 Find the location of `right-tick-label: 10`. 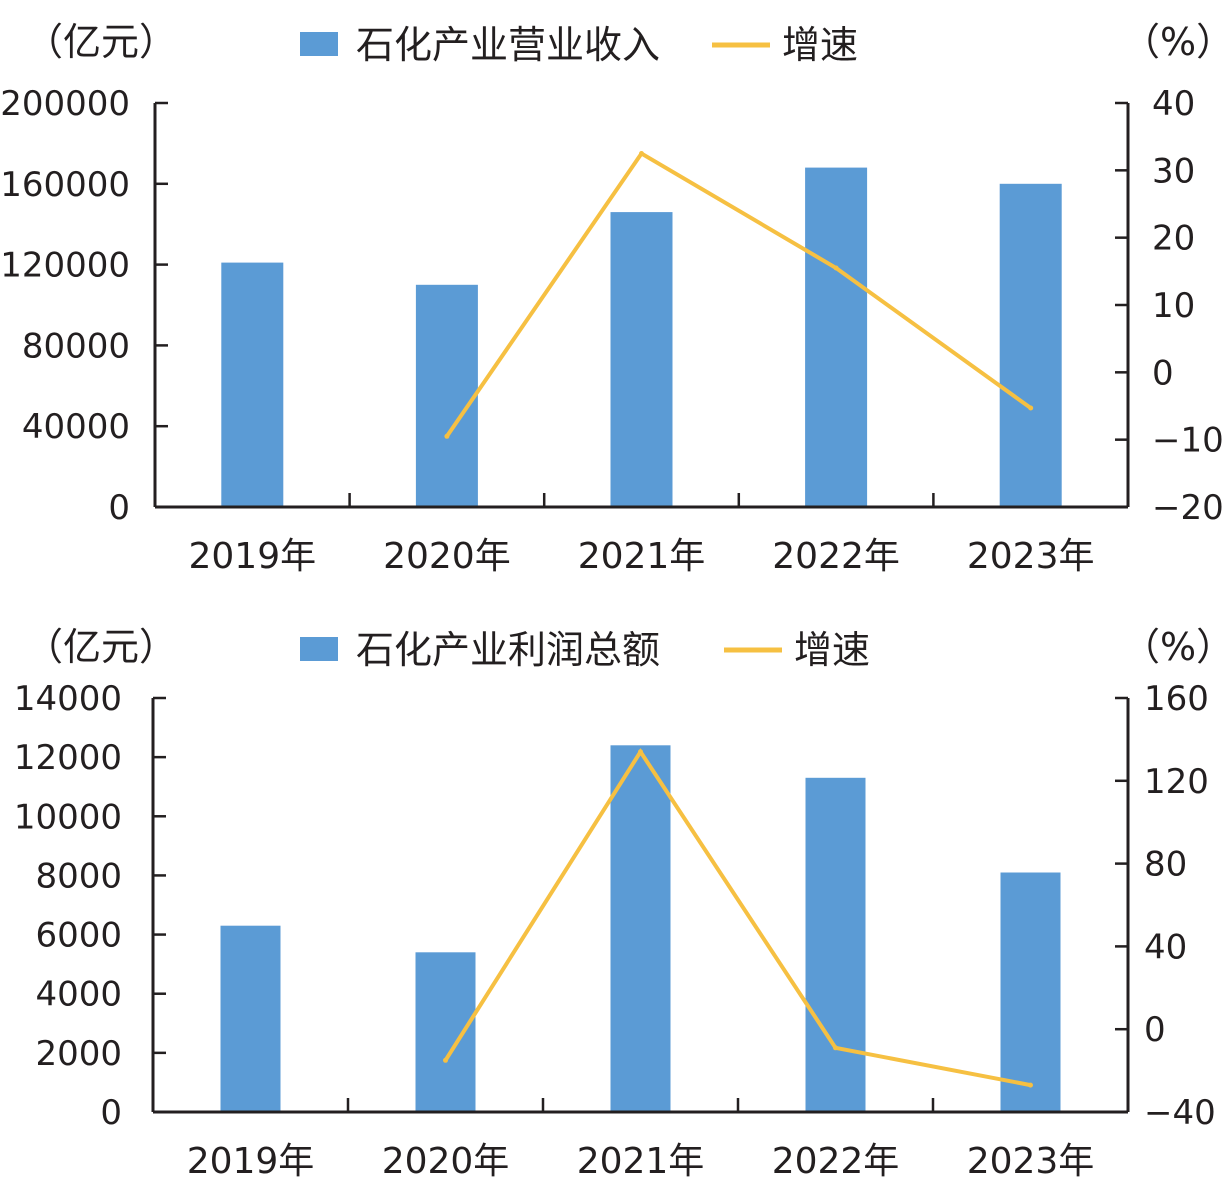

right-tick-label: 10 is located at coordinates (1173, 306).